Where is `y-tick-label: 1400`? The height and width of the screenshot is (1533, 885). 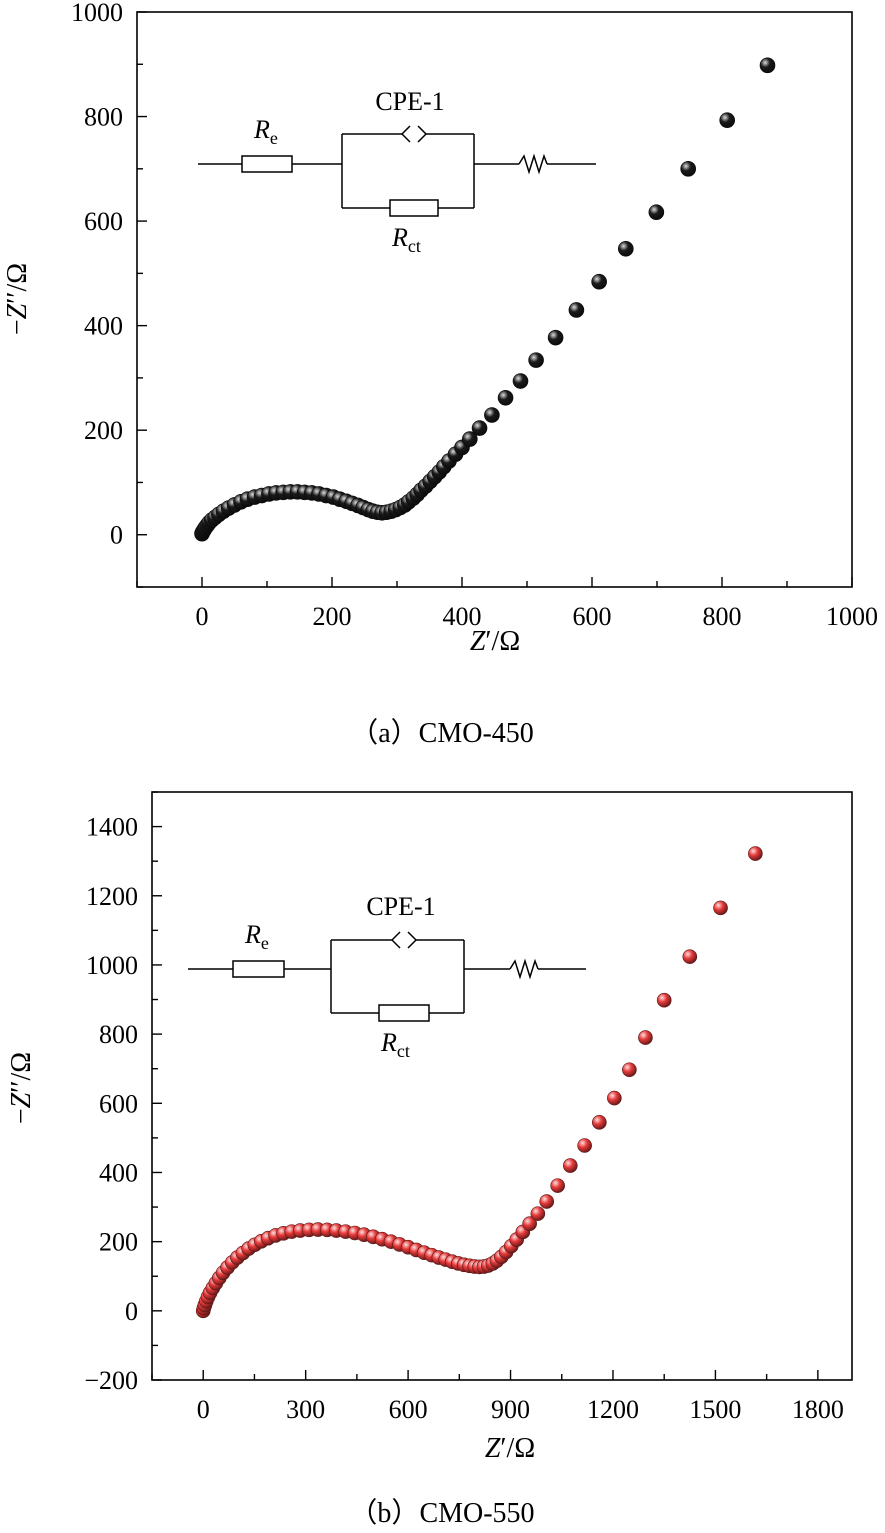
y-tick-label: 1400 is located at coordinates (112, 827).